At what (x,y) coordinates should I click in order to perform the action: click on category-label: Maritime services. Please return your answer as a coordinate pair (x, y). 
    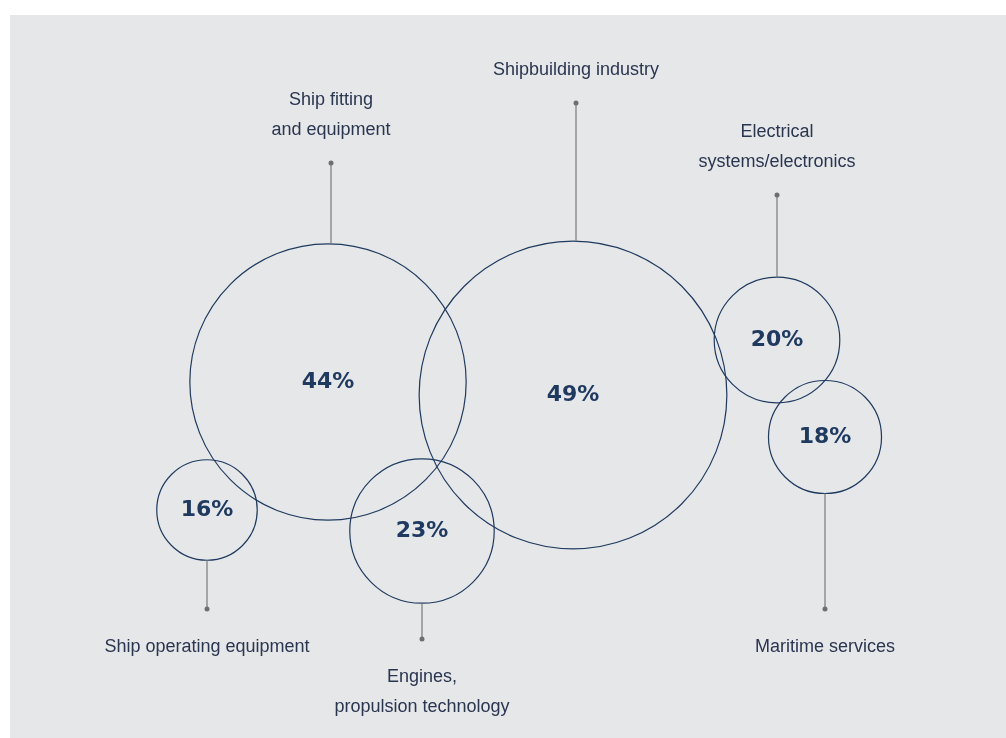
    Looking at the image, I should click on (825, 645).